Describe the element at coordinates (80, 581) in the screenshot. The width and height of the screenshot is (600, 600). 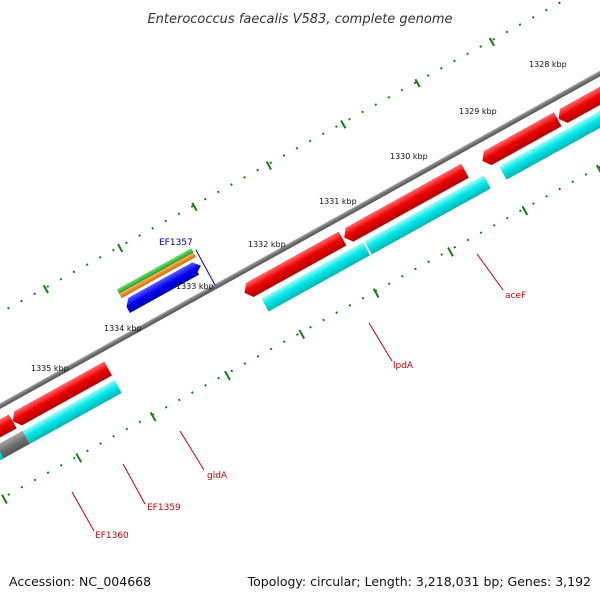
I see `accession-text: Accession: NC_004668` at that location.